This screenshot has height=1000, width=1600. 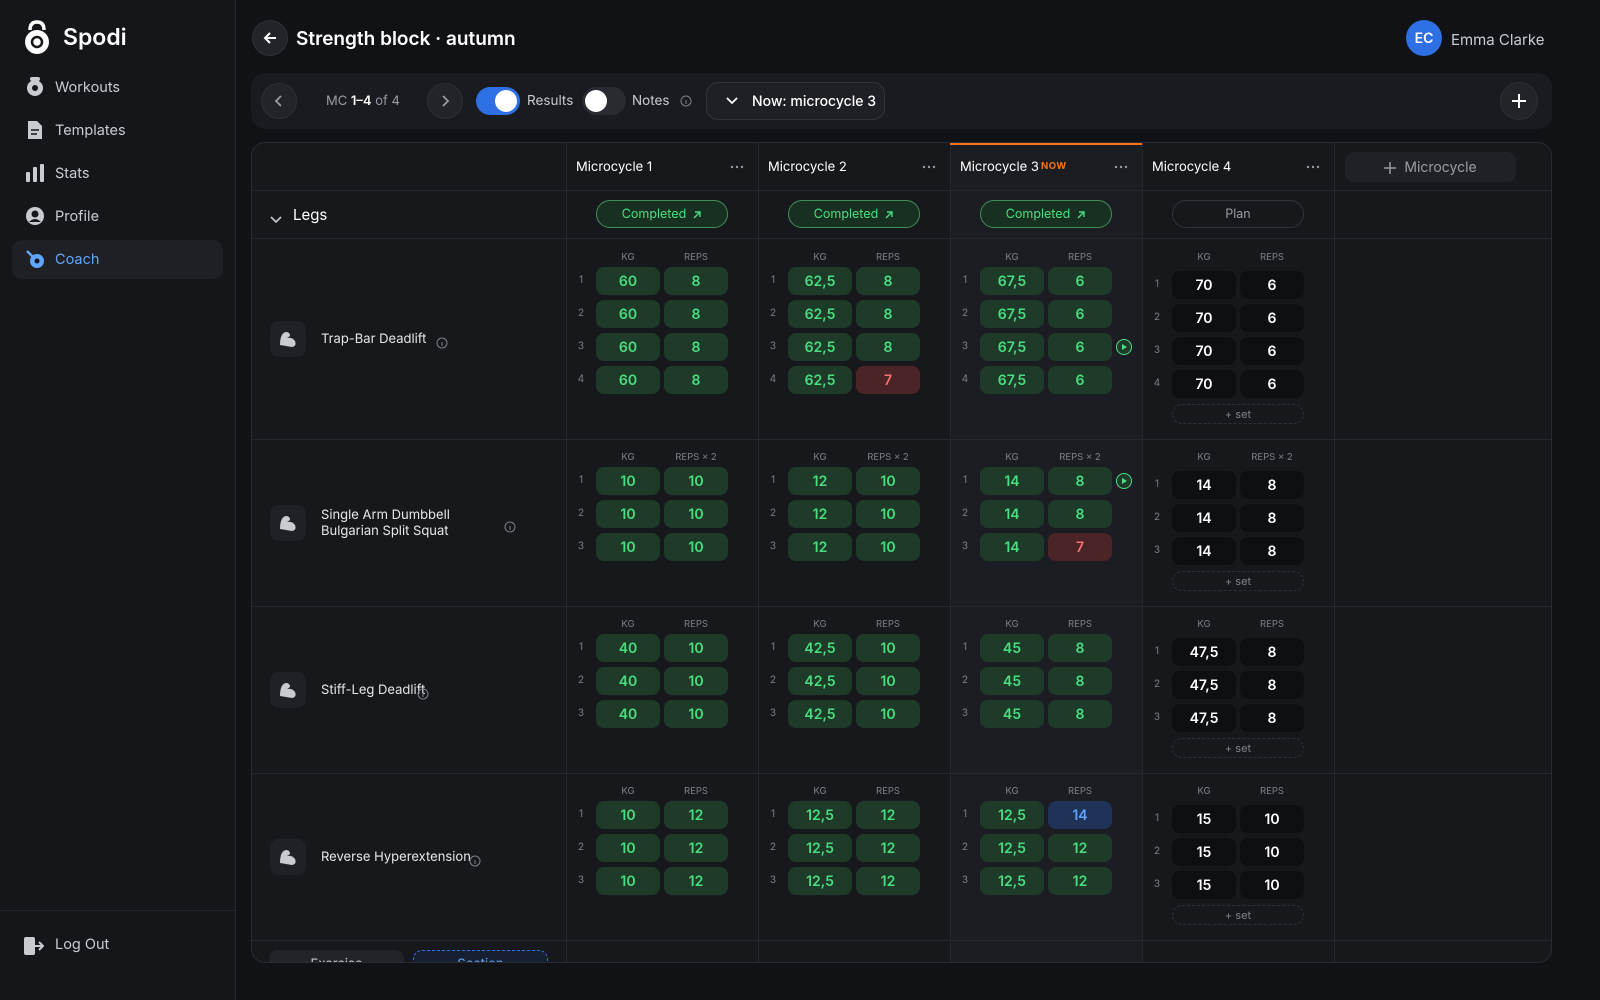 I want to click on kg-cell: 47,5, so click(x=1204, y=718).